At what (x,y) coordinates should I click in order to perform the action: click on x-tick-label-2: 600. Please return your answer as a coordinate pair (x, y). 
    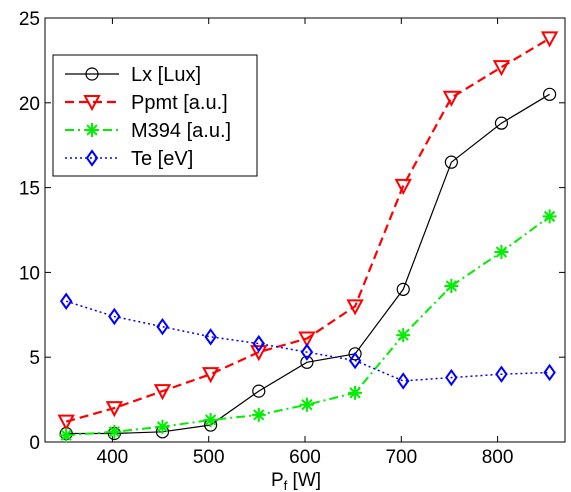
    Looking at the image, I should click on (305, 457).